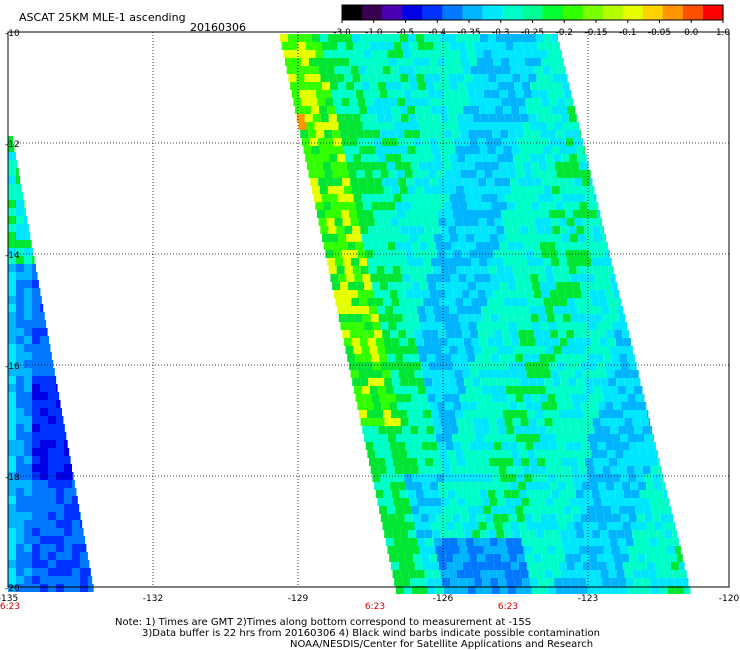 This screenshot has width=740, height=650. Describe the element at coordinates (259, 607) in the screenshot. I see `time-labels: 6:23 6:23 6:23` at that location.